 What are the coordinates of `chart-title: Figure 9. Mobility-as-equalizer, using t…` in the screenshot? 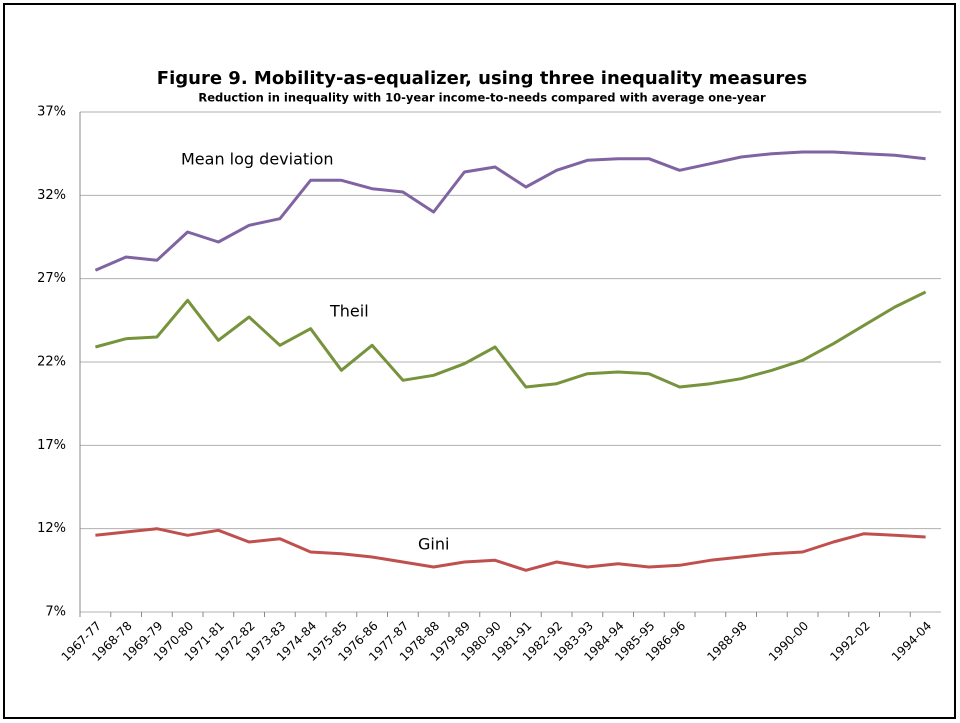 It's located at (482, 78).